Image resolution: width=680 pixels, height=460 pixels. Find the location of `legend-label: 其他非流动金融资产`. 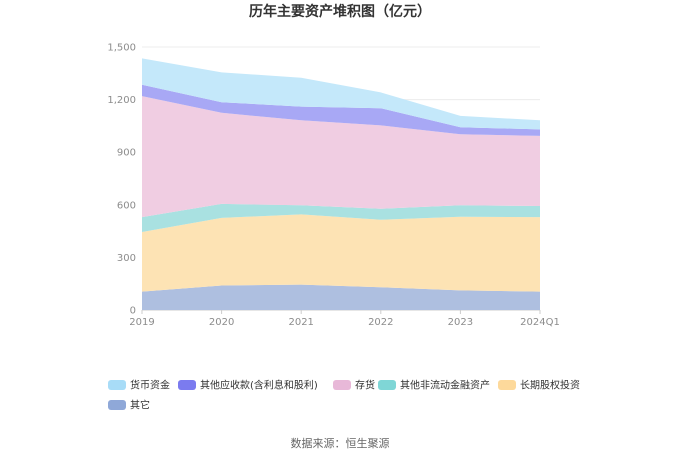

legend-label: 其他非流动金融资产 is located at coordinates (445, 385).